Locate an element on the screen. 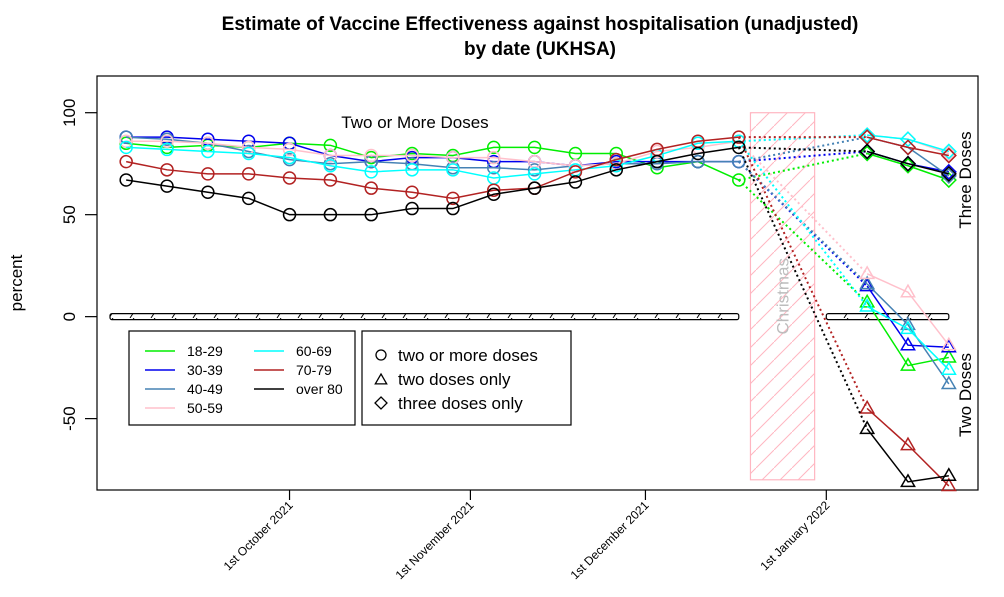 The height and width of the screenshot is (597, 1004). two-doses-annotation: Two Doses is located at coordinates (965, 395).